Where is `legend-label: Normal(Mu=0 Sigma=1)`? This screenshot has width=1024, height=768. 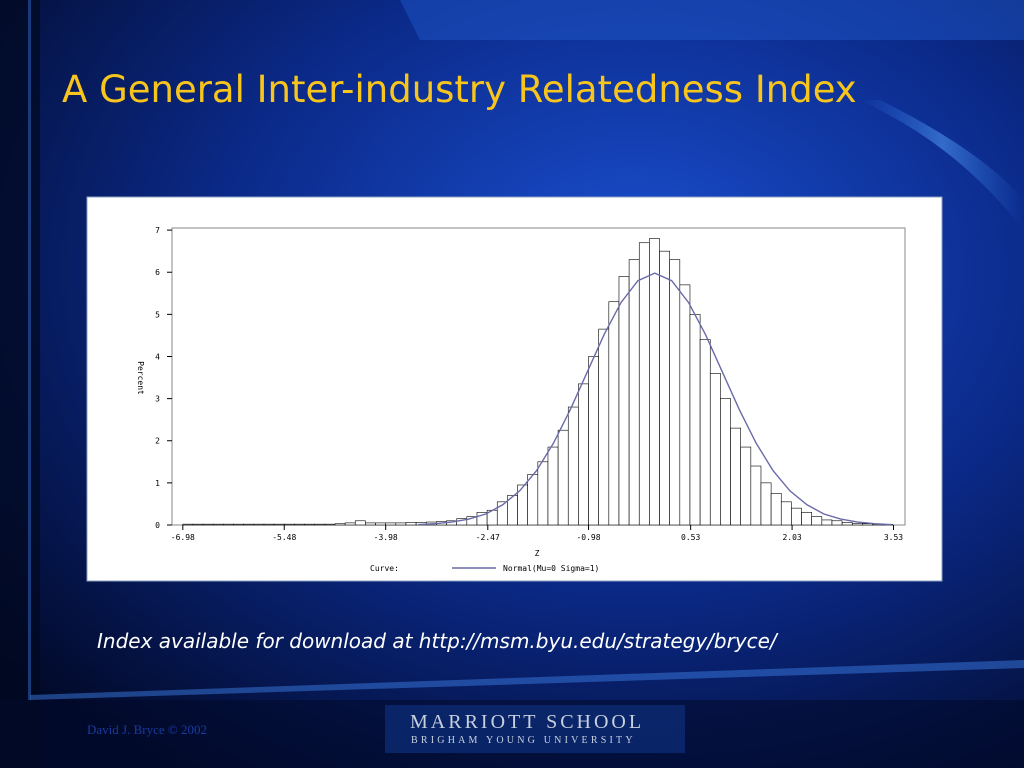
legend-label: Normal(Mu=0 Sigma=1) is located at coordinates (551, 568).